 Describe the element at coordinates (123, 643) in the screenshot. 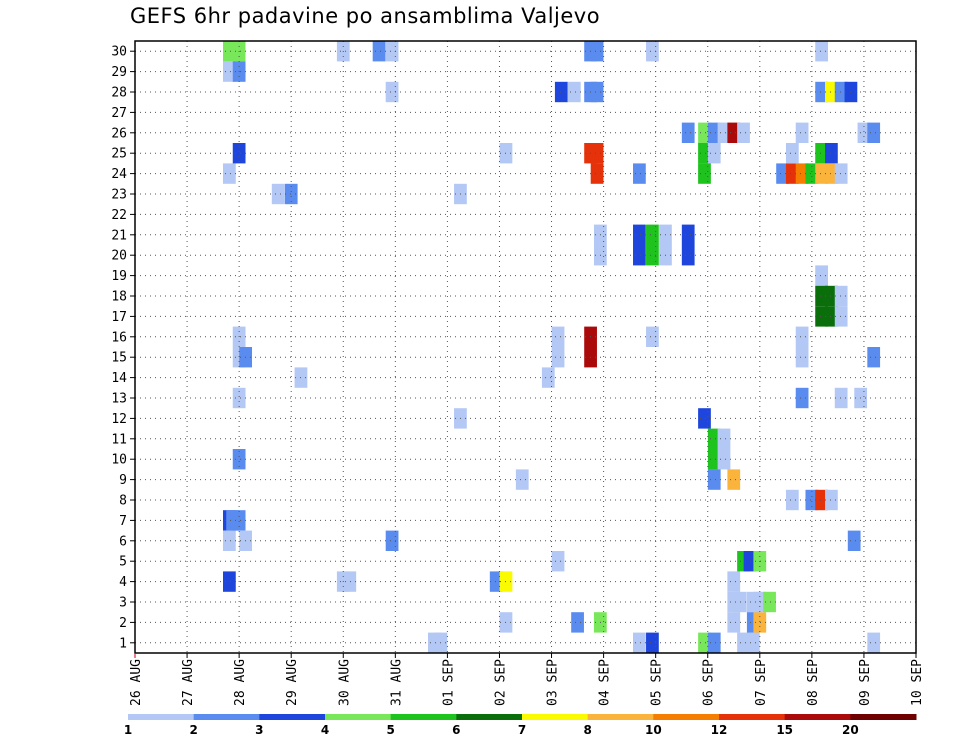

I see `y-tick-label: 1` at that location.